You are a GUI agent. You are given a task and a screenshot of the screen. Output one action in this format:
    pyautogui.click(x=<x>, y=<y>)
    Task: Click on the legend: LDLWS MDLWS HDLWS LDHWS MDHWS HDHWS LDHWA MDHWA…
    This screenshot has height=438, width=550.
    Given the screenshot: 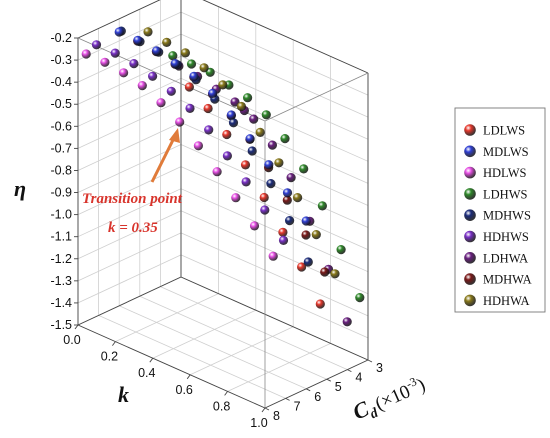 What is the action you would take?
    pyautogui.click(x=500, y=210)
    